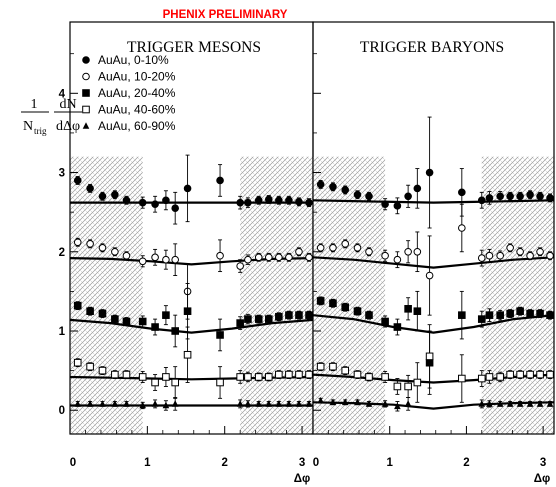 This screenshot has width=556, height=487. What do you see at coordinates (62, 94) in the screenshot?
I see `y-tick-label: 4` at bounding box center [62, 94].